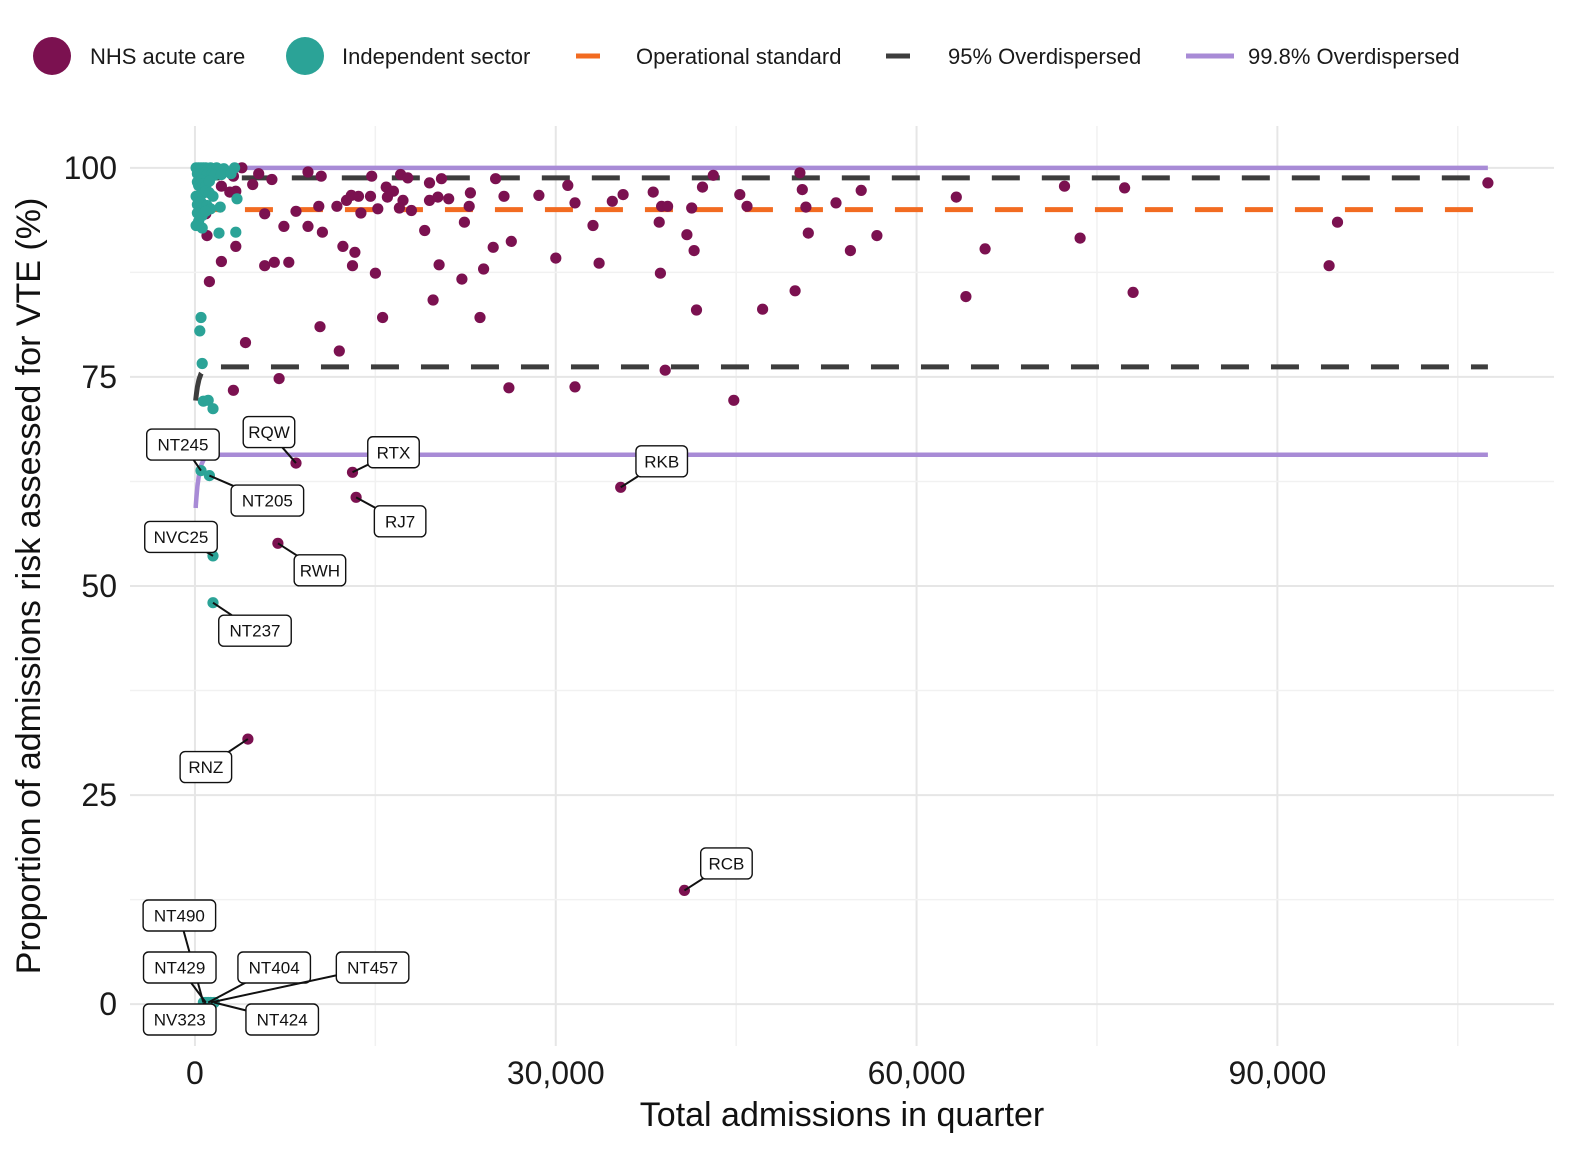 This screenshot has width=1574, height=1152. I want to click on point-label: NT205, so click(267, 501).